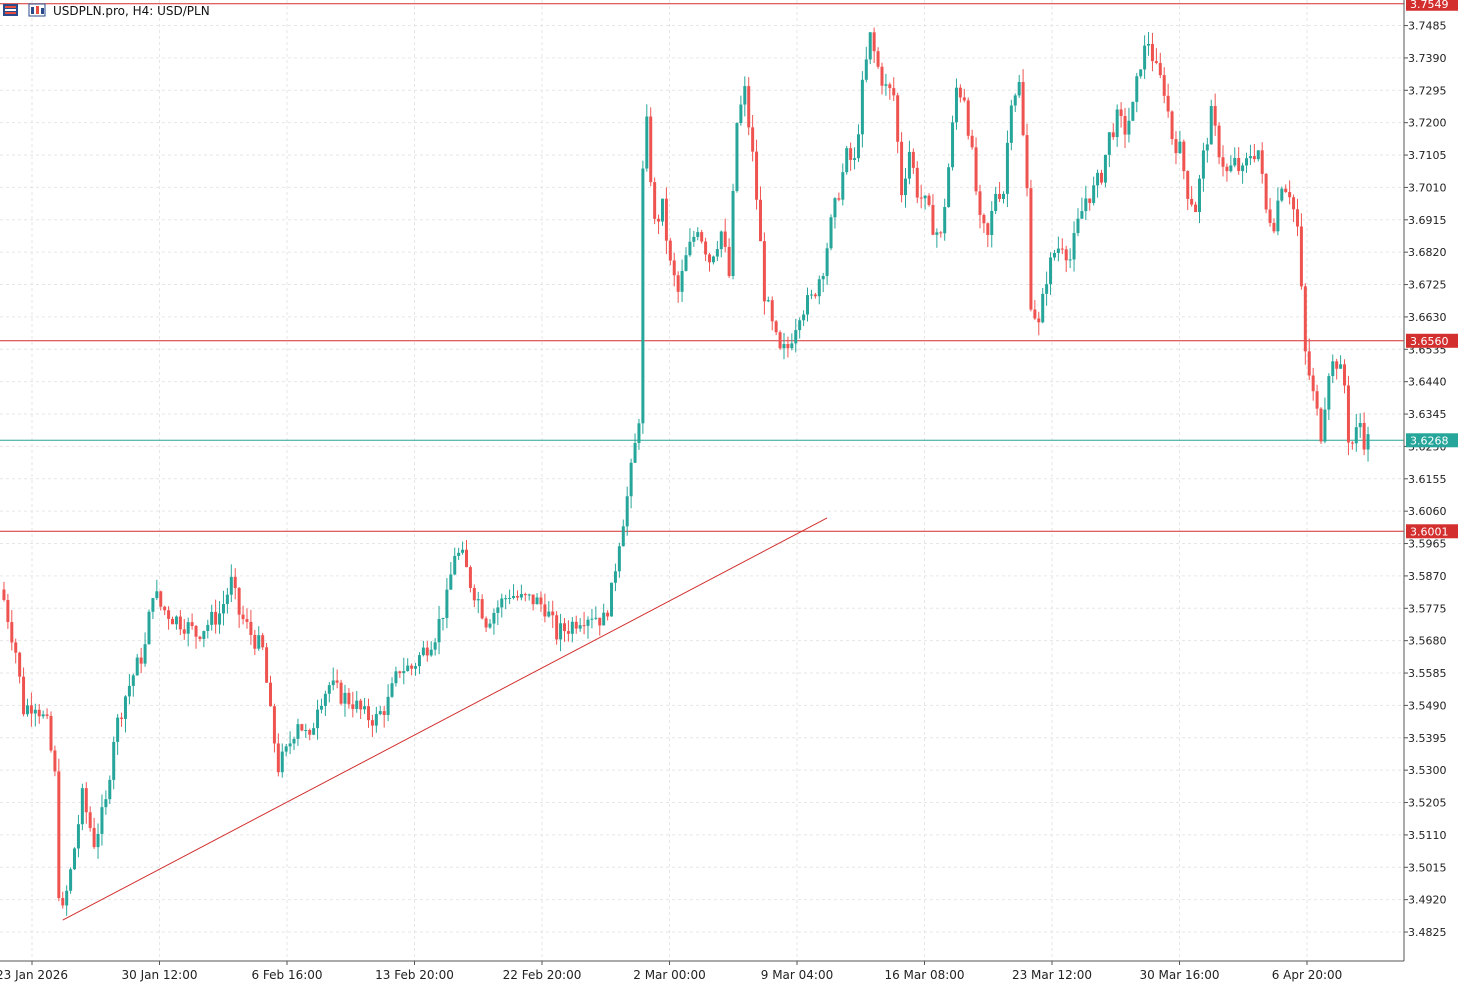 The width and height of the screenshot is (1460, 989). What do you see at coordinates (1429, 5) in the screenshot?
I see `level-badge-label: 3.7549` at bounding box center [1429, 5].